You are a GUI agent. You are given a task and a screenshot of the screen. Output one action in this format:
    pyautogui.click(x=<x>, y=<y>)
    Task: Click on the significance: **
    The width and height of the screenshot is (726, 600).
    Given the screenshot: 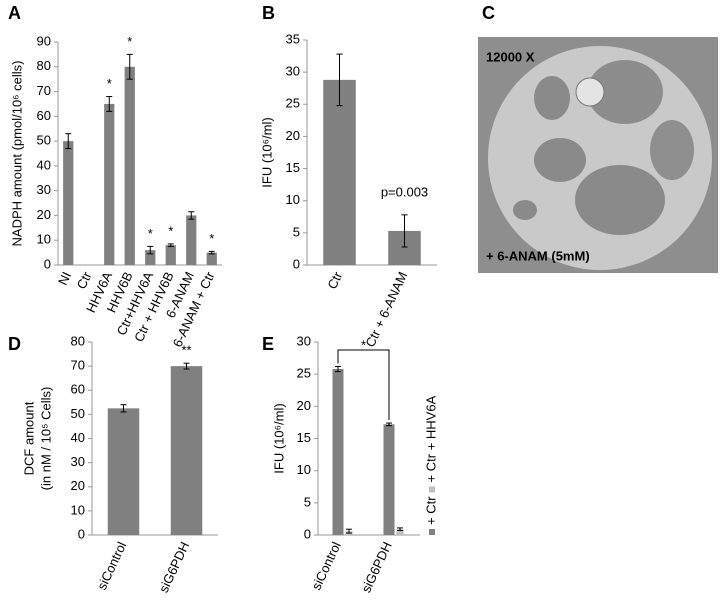 What is the action you would take?
    pyautogui.click(x=186, y=350)
    